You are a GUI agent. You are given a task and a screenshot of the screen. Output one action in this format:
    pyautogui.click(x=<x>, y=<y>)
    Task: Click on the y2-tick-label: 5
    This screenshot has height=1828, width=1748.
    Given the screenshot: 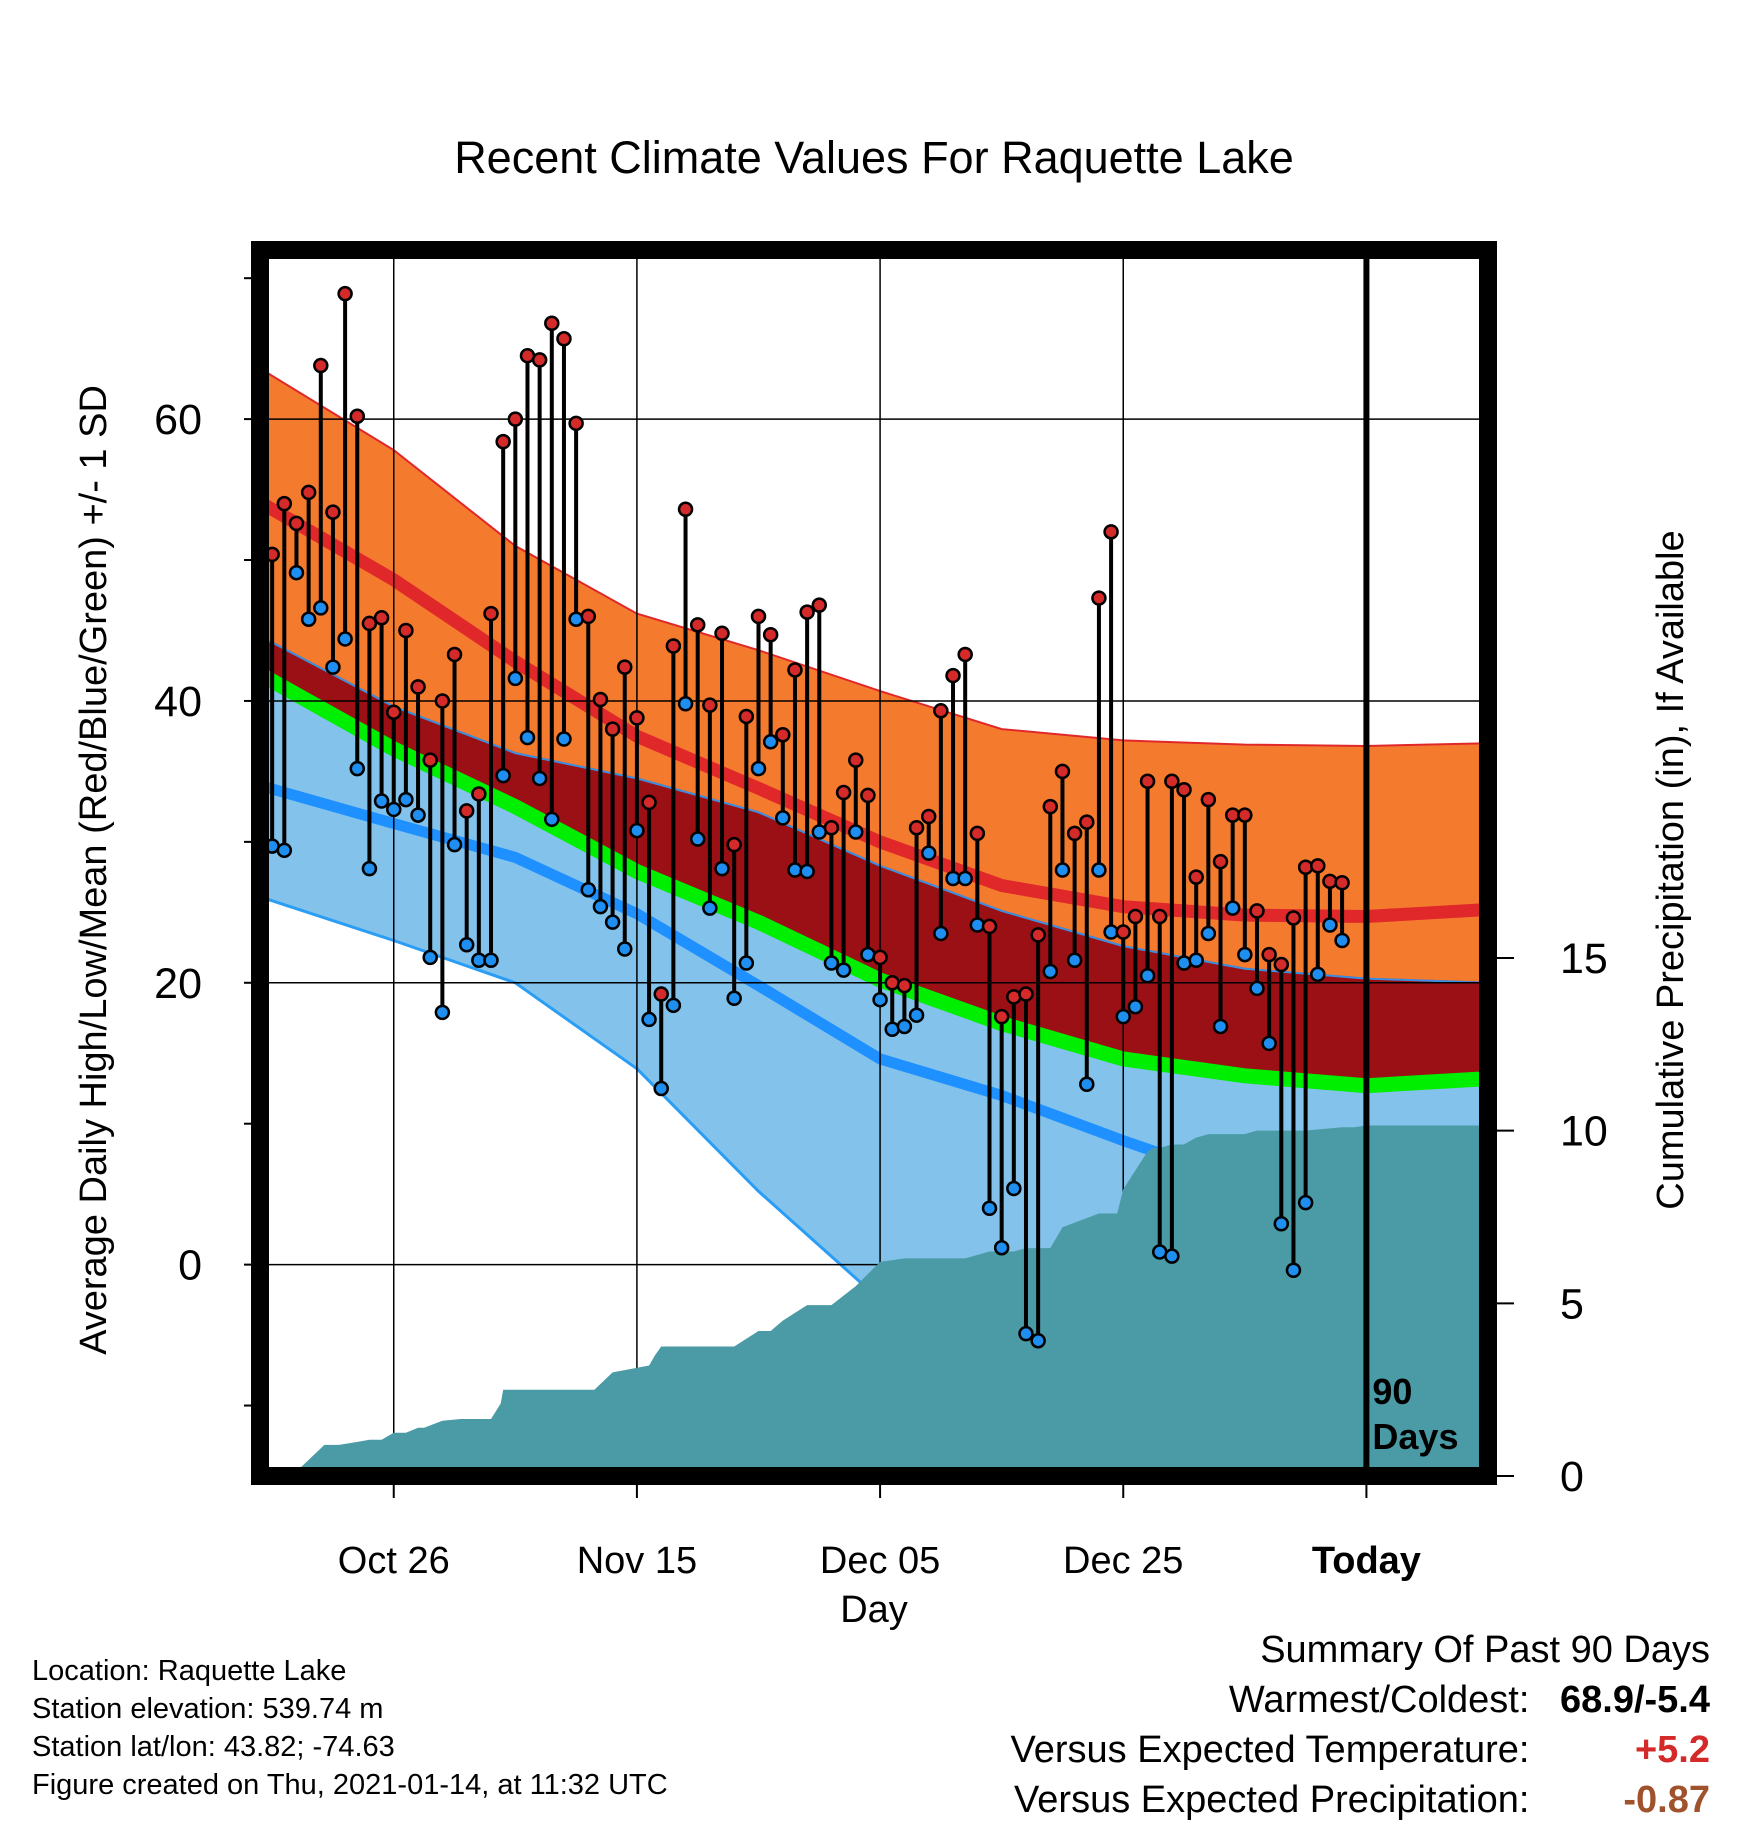 What is the action you would take?
    pyautogui.click(x=1572, y=1304)
    